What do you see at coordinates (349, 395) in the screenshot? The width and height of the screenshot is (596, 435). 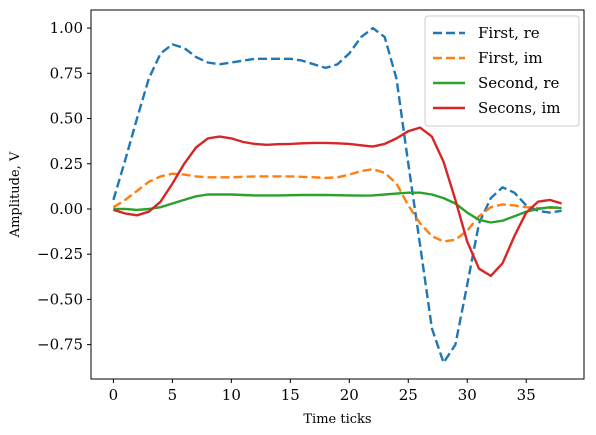 I see `x-tick-label: 20` at bounding box center [349, 395].